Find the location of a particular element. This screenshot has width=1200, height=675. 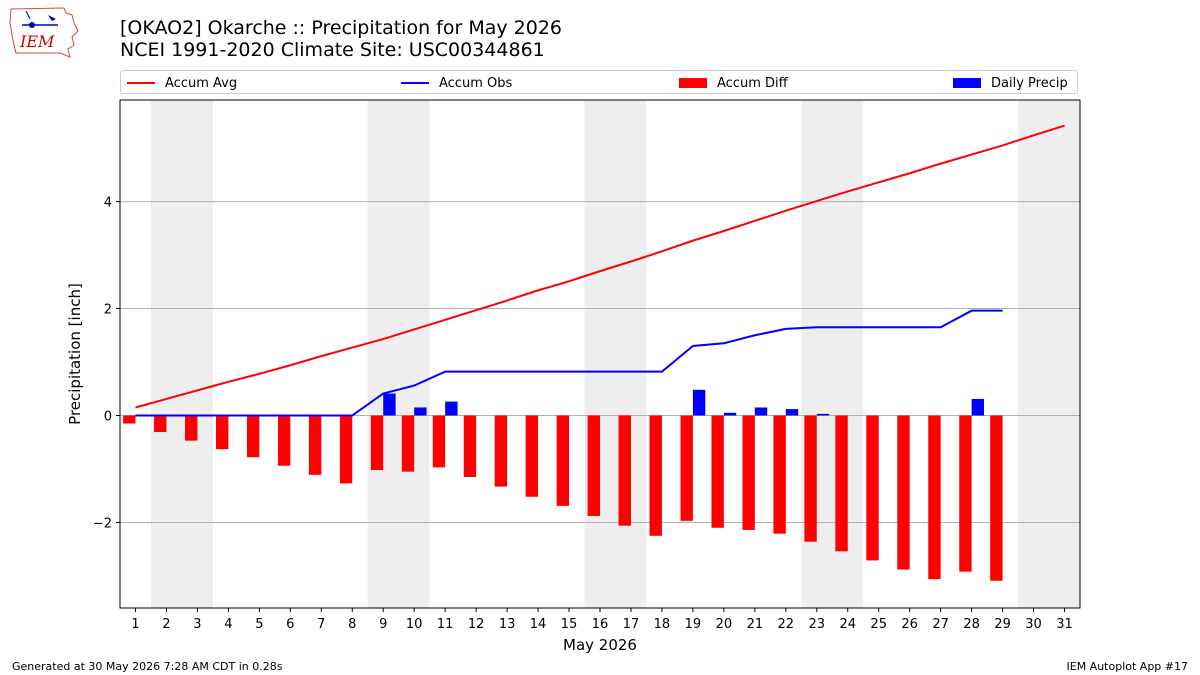

x-tick-label: 19 is located at coordinates (693, 624).